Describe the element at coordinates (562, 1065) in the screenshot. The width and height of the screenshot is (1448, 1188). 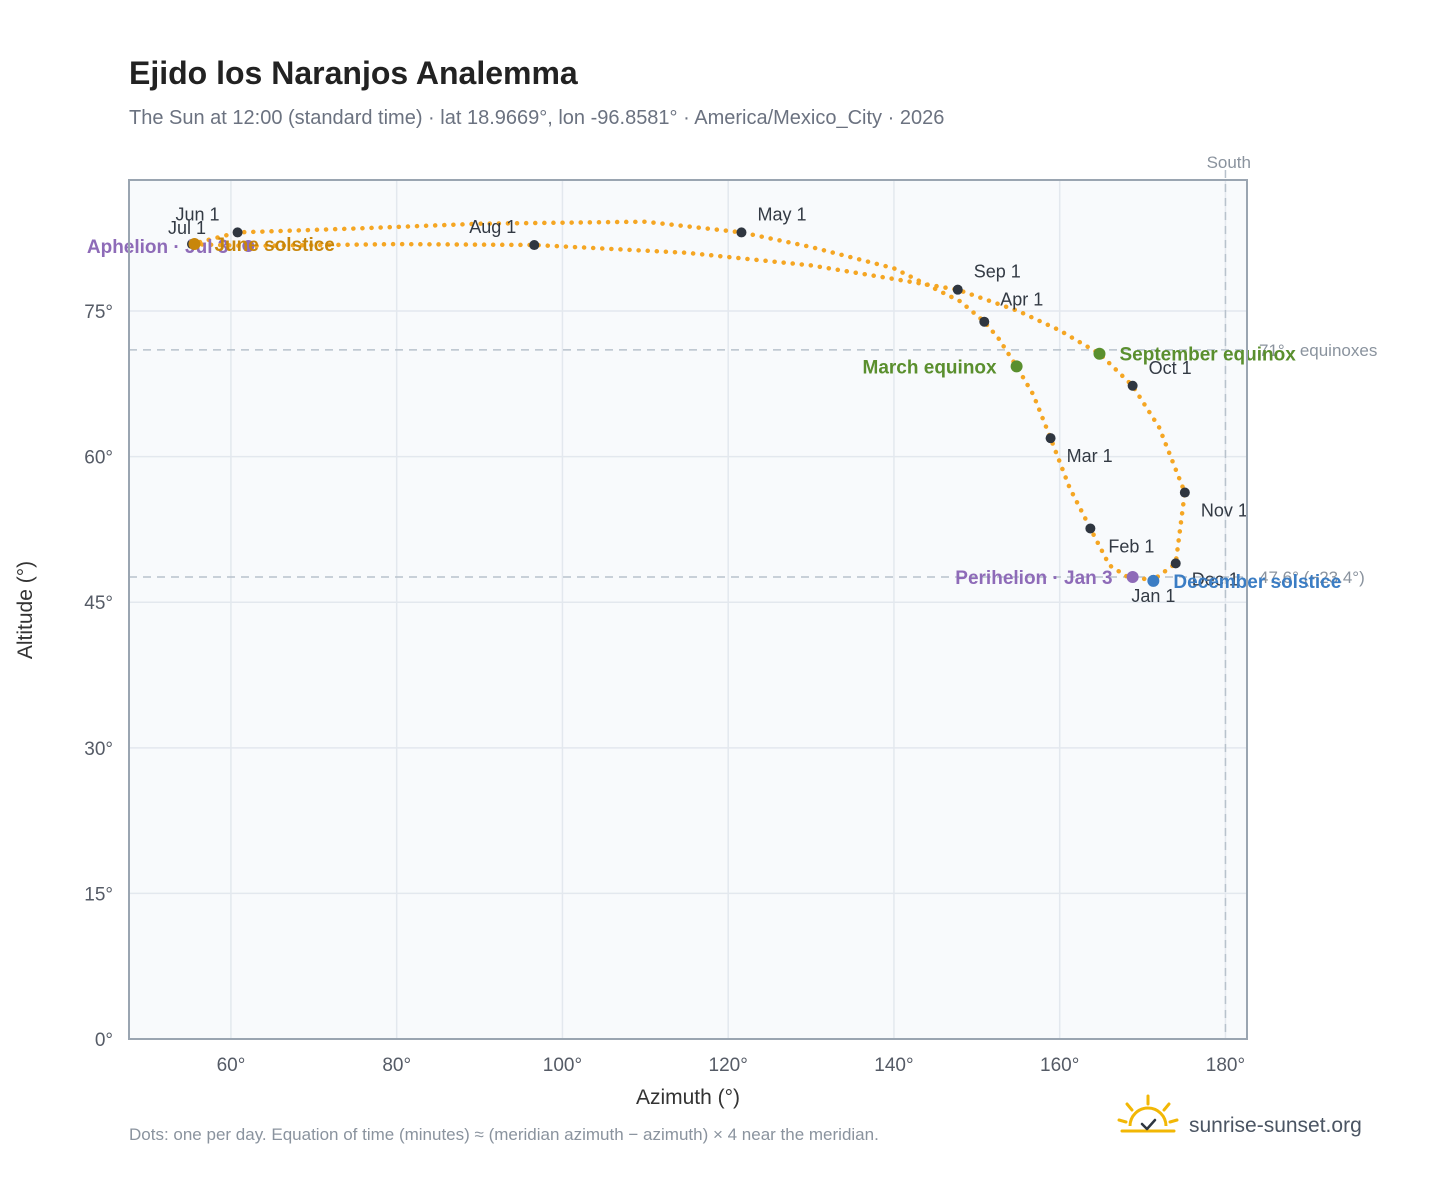
I see `x-tick-label: 100°` at that location.